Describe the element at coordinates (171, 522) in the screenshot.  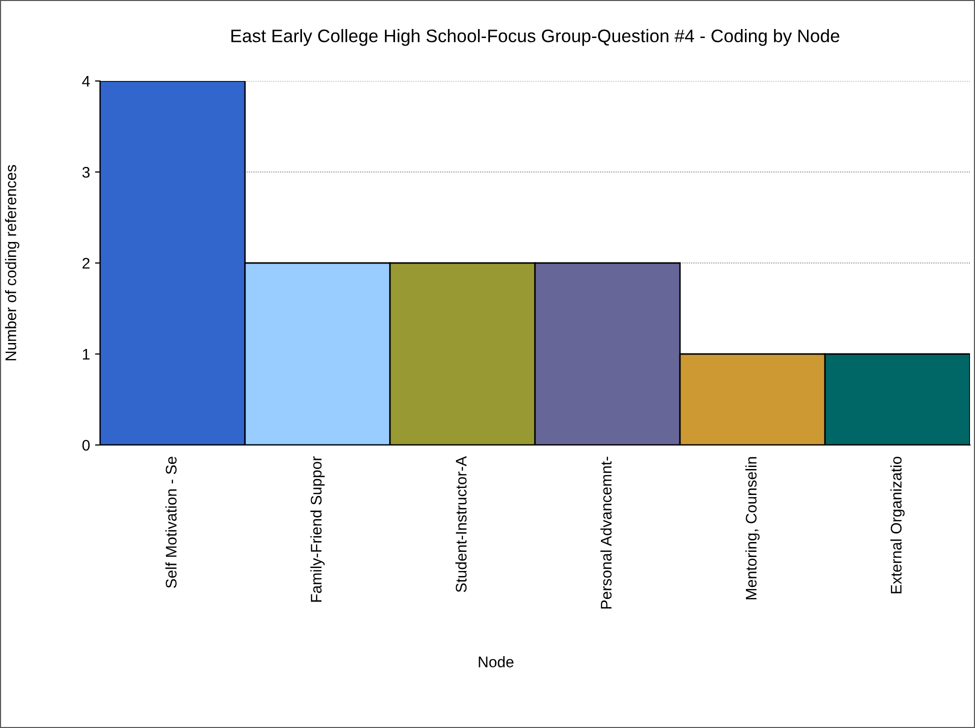
I see `x-tick-label: Self Motivation - Se` at that location.